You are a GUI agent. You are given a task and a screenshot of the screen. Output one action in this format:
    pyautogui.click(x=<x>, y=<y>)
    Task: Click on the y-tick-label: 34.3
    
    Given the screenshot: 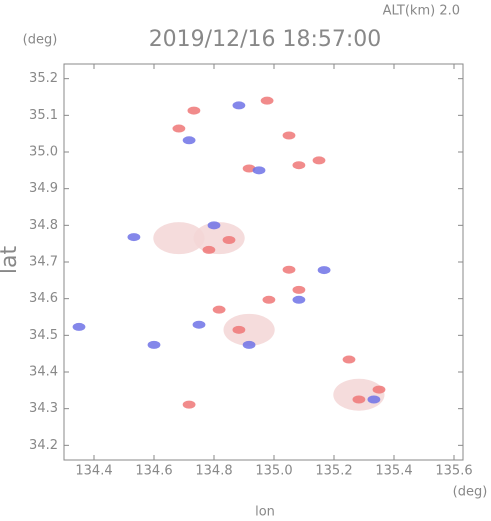 What is the action you would take?
    pyautogui.click(x=43, y=408)
    